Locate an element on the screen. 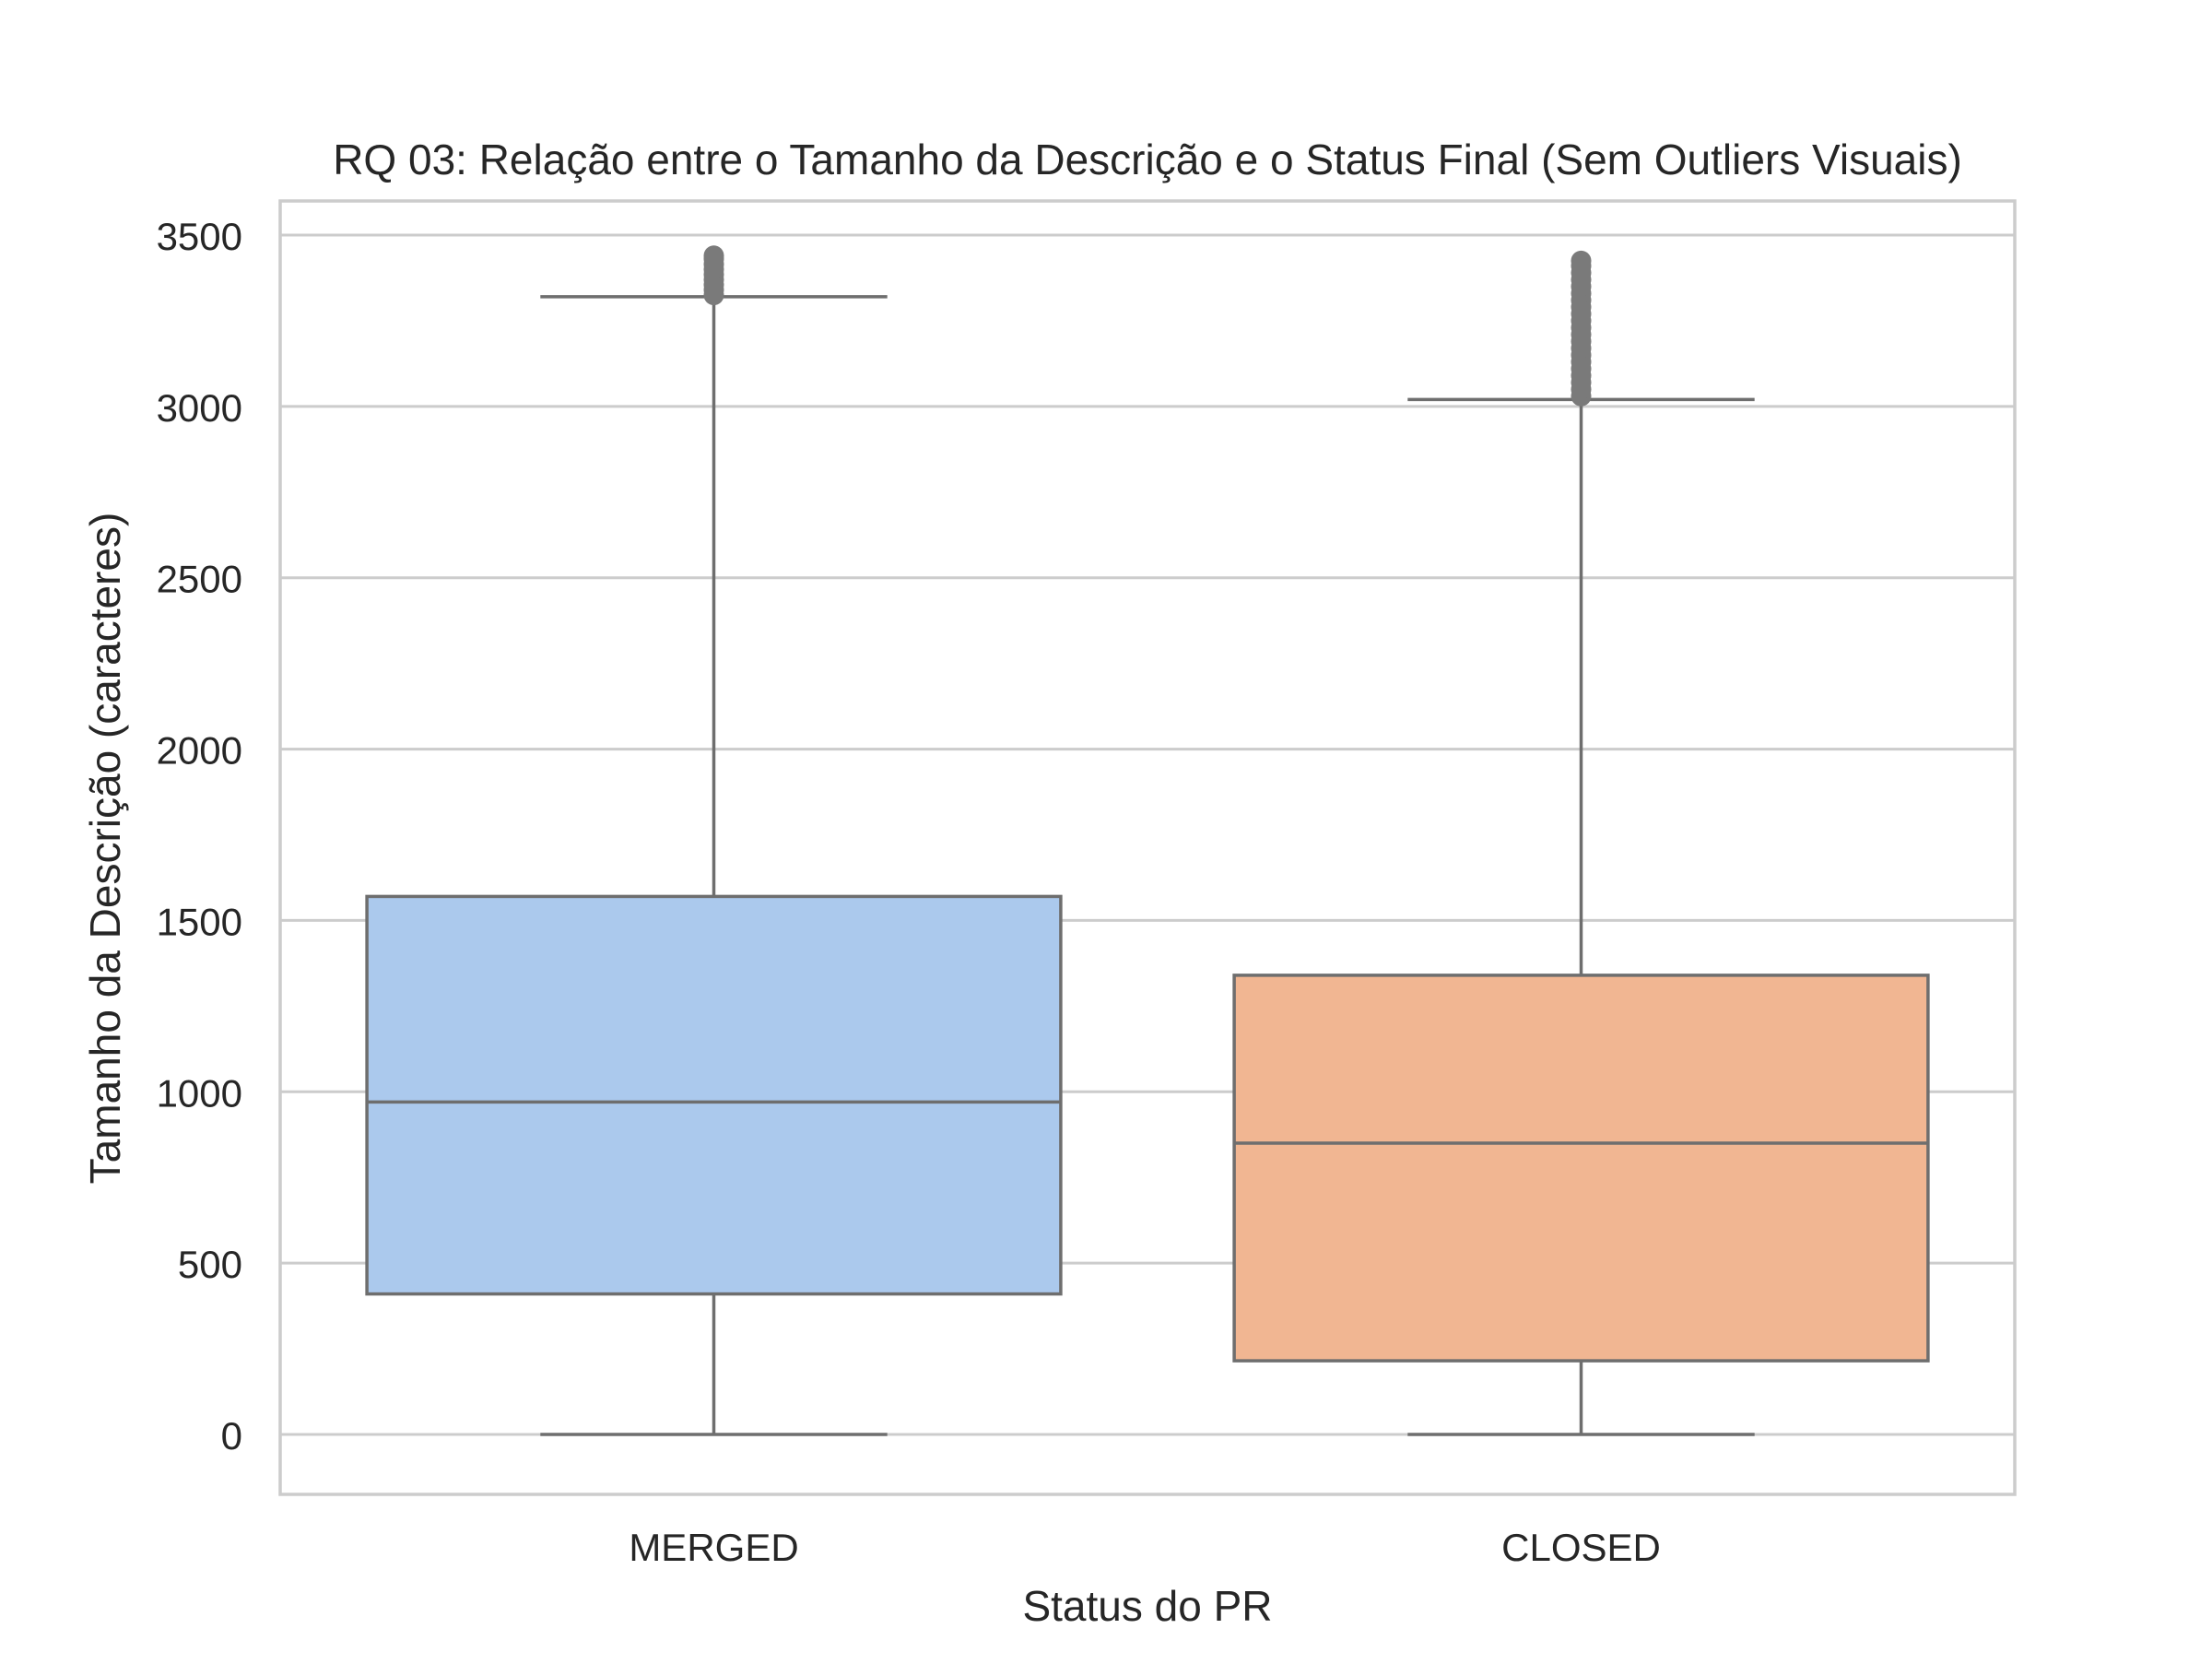 The height and width of the screenshot is (1664, 2212). y-tick-label: 2000 is located at coordinates (199, 751).